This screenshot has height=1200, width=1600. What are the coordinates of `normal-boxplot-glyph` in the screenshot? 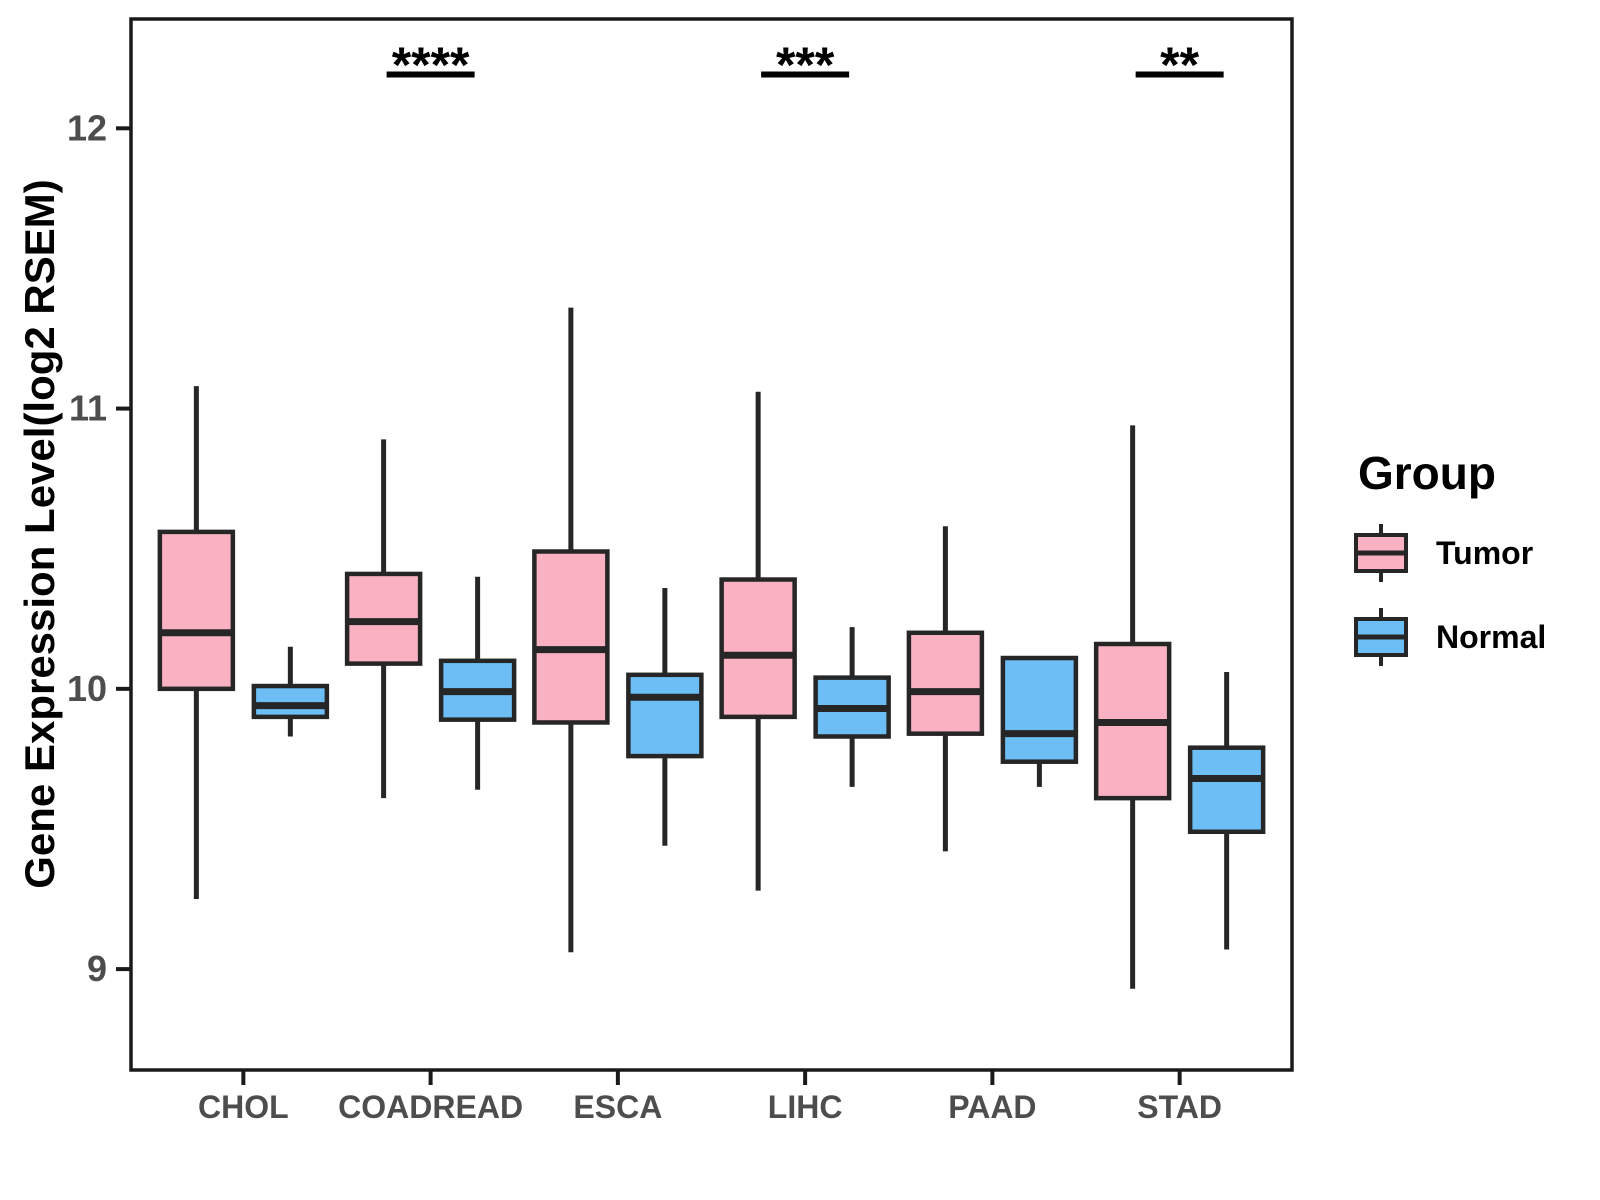 It's located at (1381, 637).